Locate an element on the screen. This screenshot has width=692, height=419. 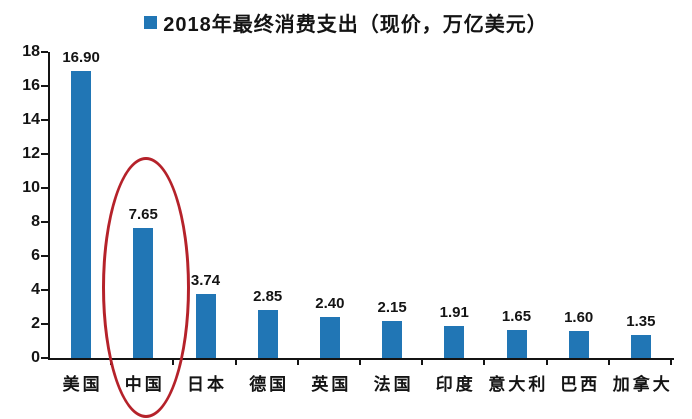
y-axis-tick-label: 16 is located at coordinates (31, 85).